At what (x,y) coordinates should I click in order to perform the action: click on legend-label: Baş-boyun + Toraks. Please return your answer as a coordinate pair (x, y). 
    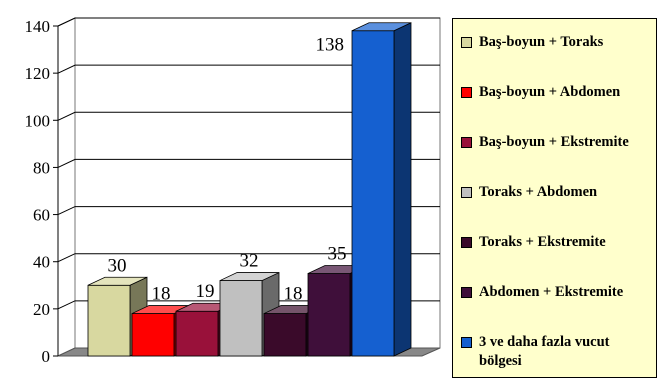
    Looking at the image, I should click on (541, 42).